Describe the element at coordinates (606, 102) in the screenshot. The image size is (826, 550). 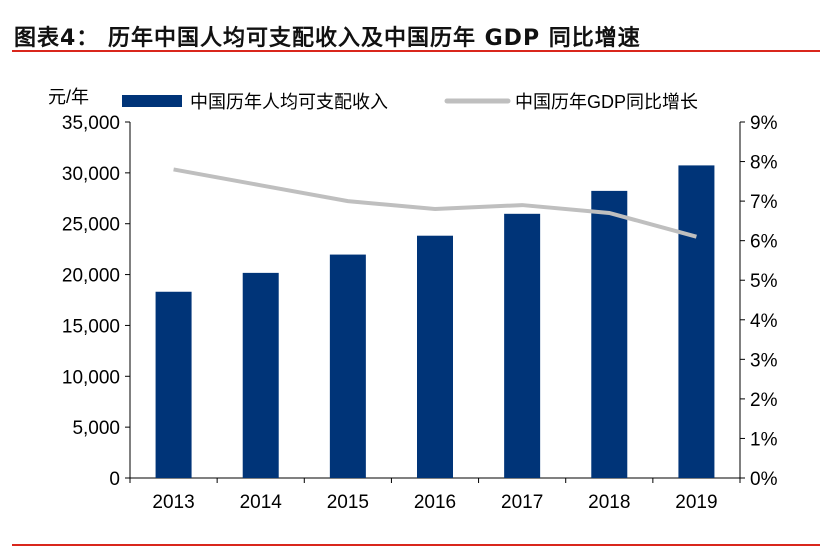
I see `legend-label-line: 中国历年GDP同比增长` at that location.